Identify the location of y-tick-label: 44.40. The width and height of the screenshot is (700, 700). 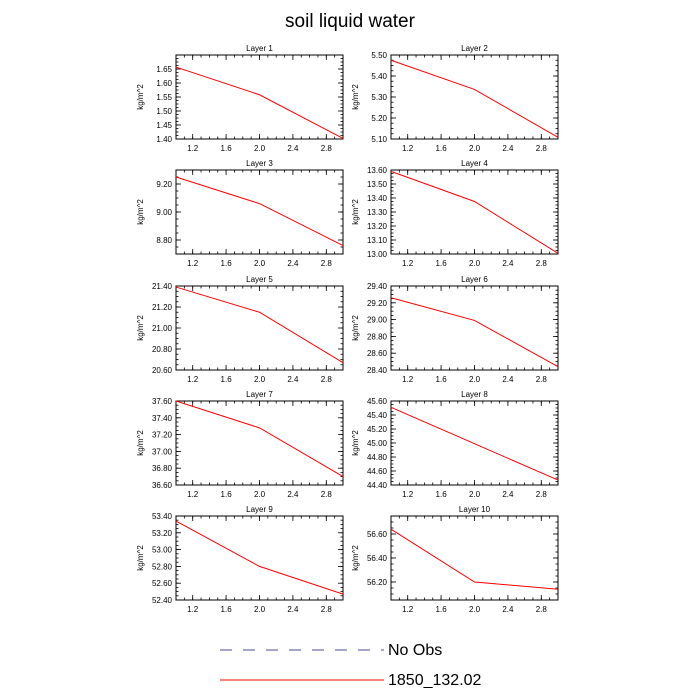
(377, 485).